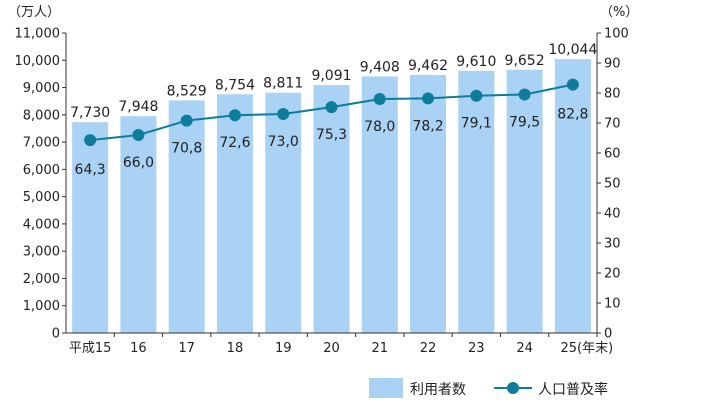 This screenshot has width=709, height=403. I want to click on bar-value-label: 7,730, so click(90, 113).